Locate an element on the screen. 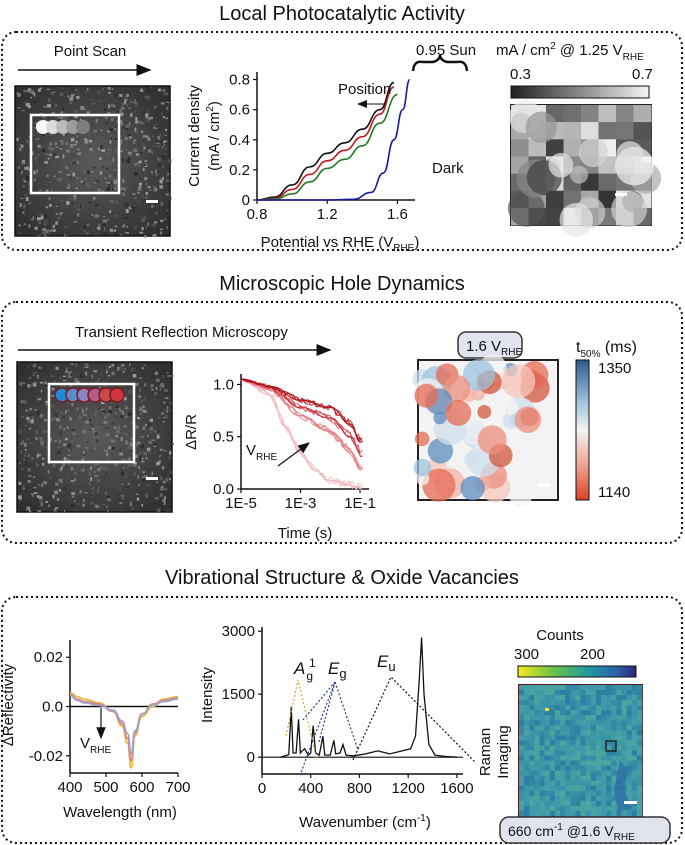 This screenshot has height=845, width=685. y-tick-label: 0.8 is located at coordinates (239, 80).